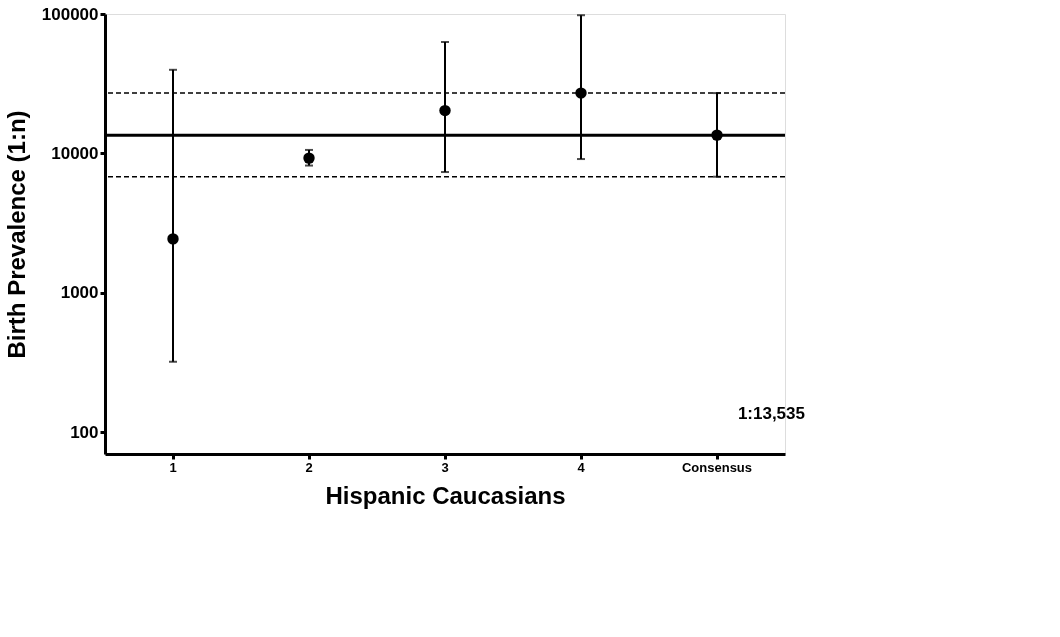 This screenshot has width=1060, height=637. I want to click on y-tick-label: 100, so click(84, 432).